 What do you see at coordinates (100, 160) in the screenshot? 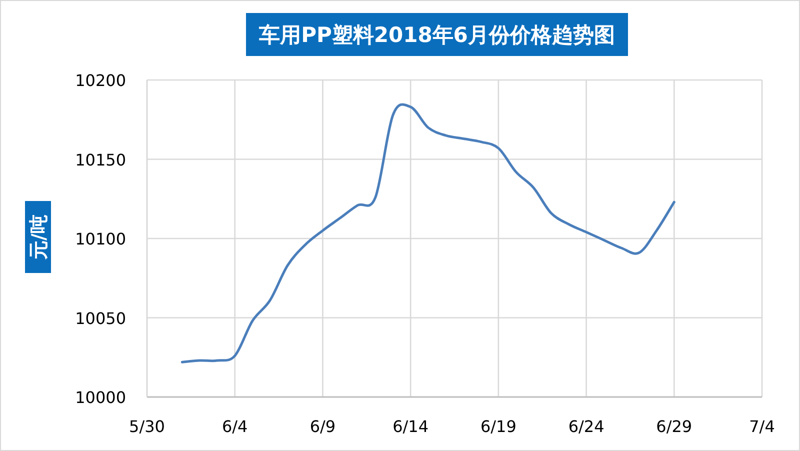
I see `y-tick-label: 10150` at bounding box center [100, 160].